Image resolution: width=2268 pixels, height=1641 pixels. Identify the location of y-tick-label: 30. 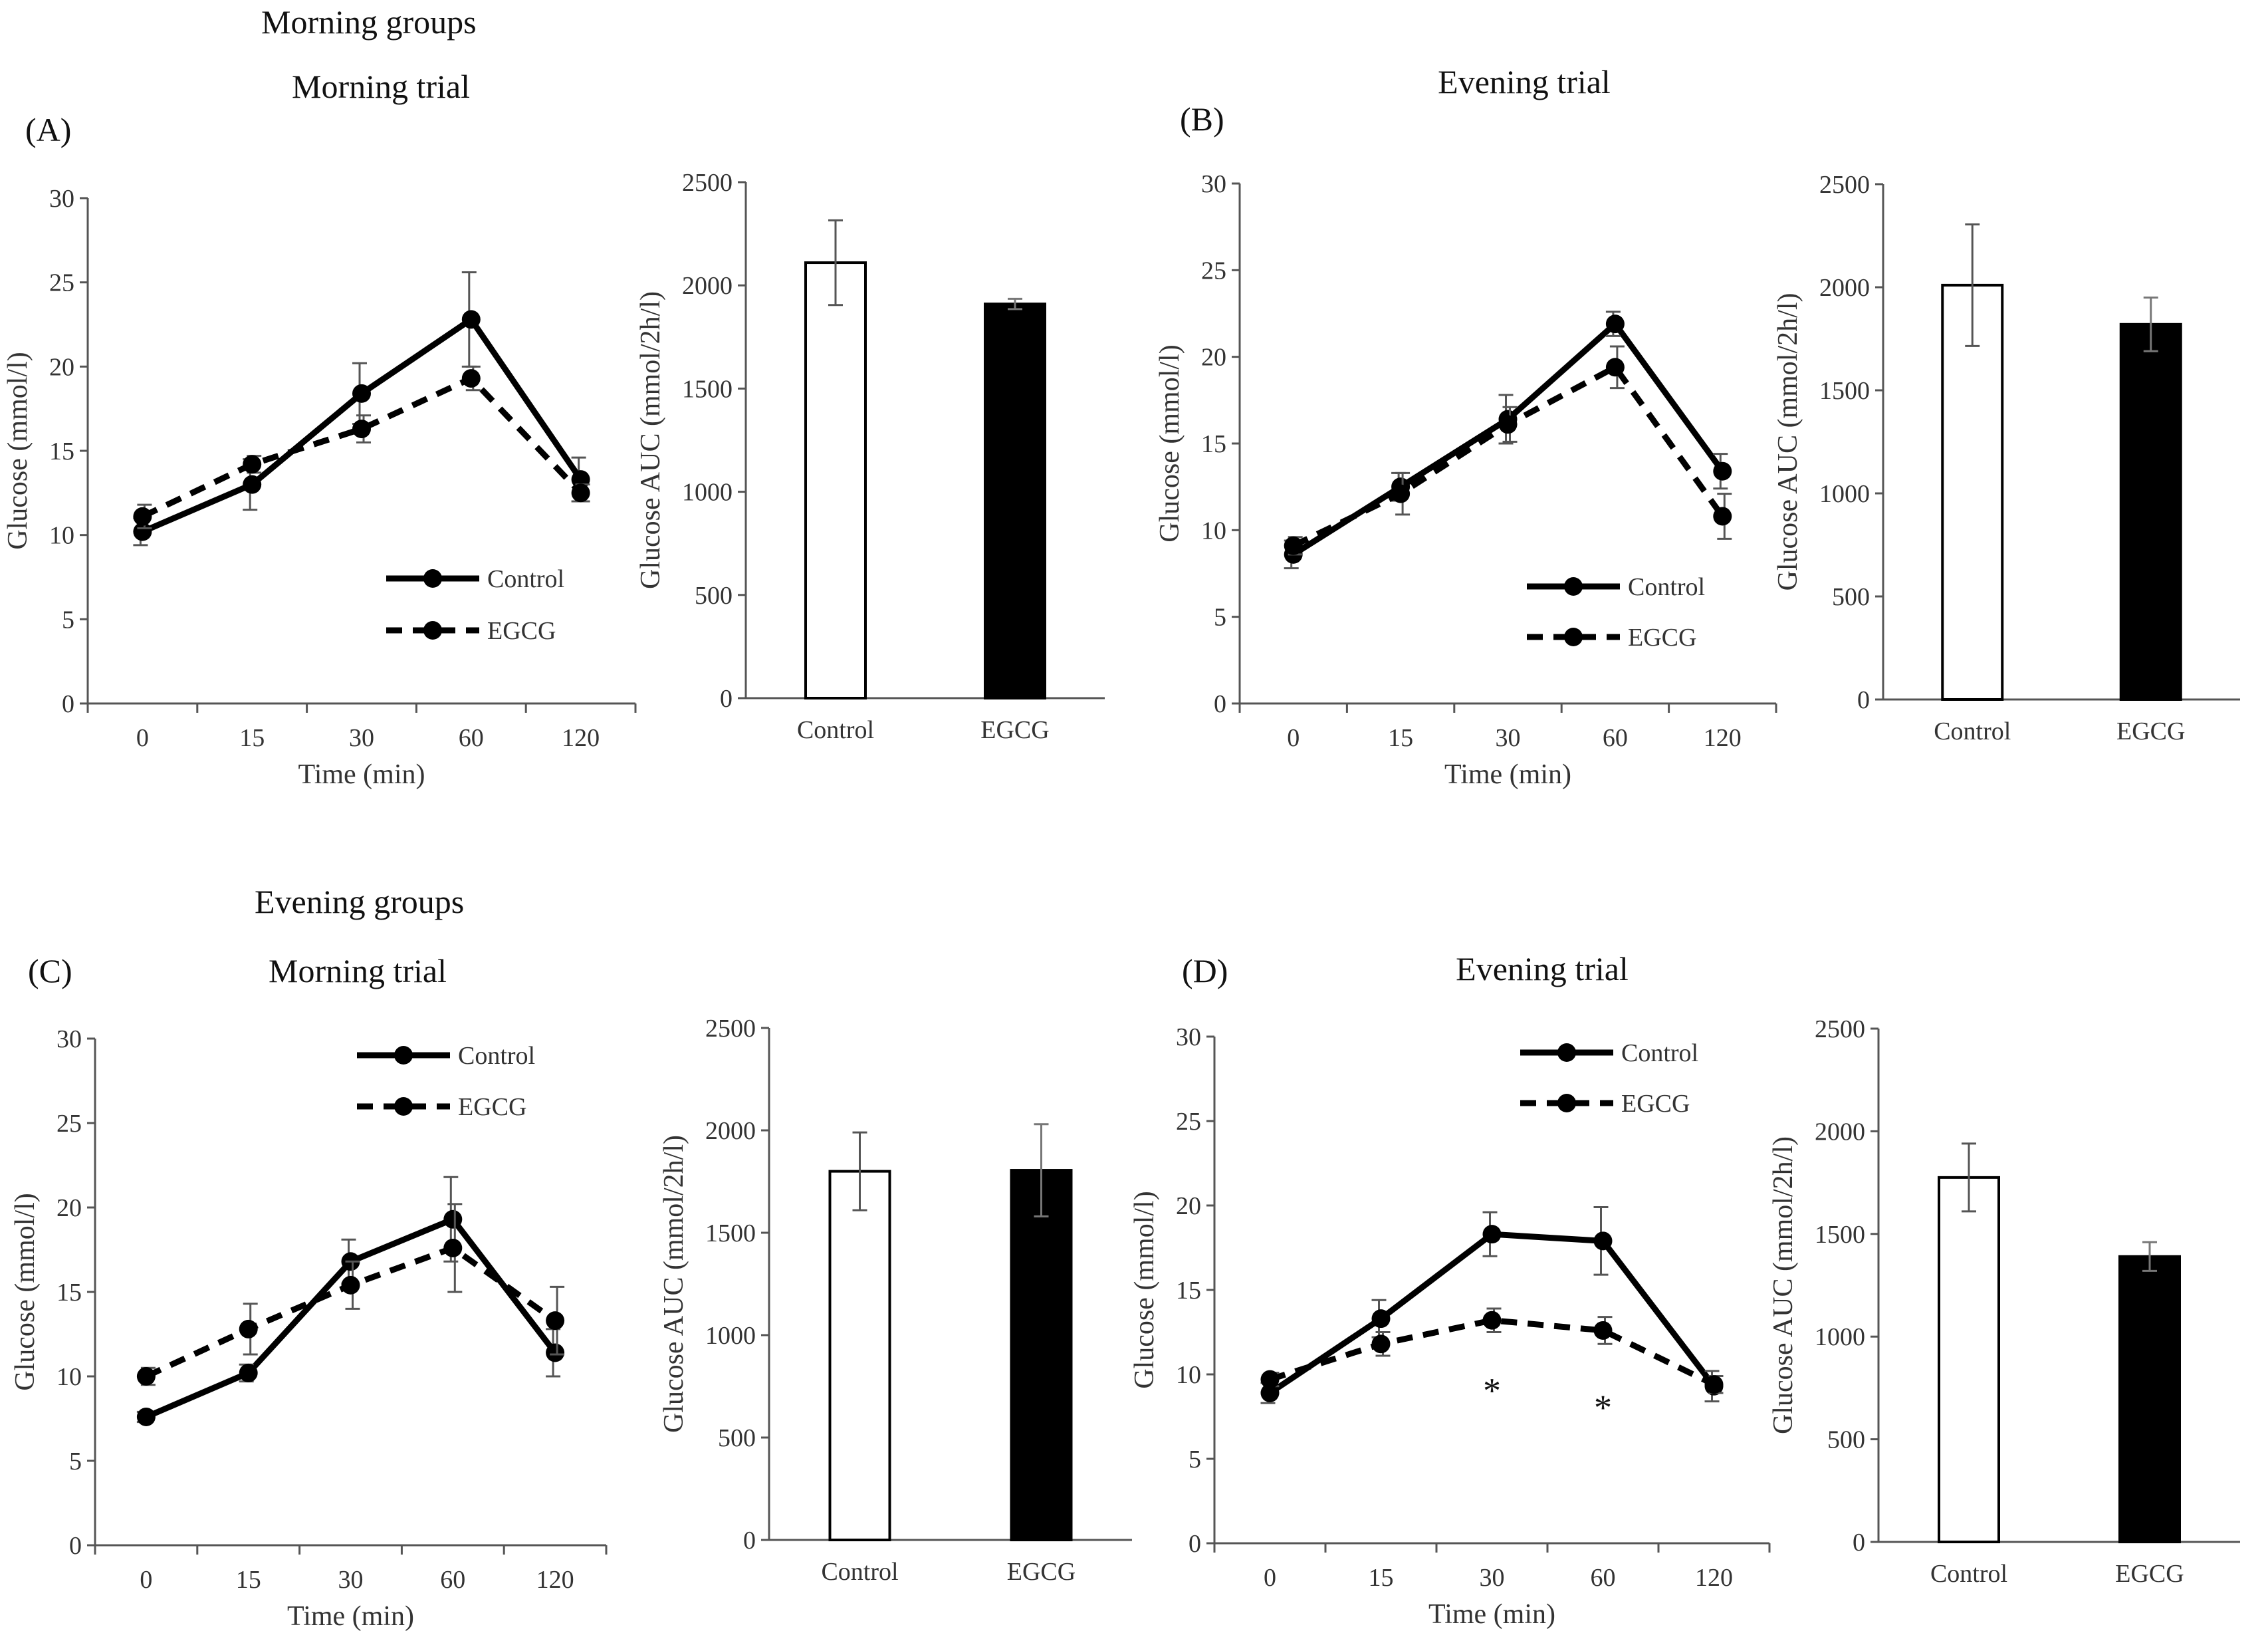
(1188, 1037).